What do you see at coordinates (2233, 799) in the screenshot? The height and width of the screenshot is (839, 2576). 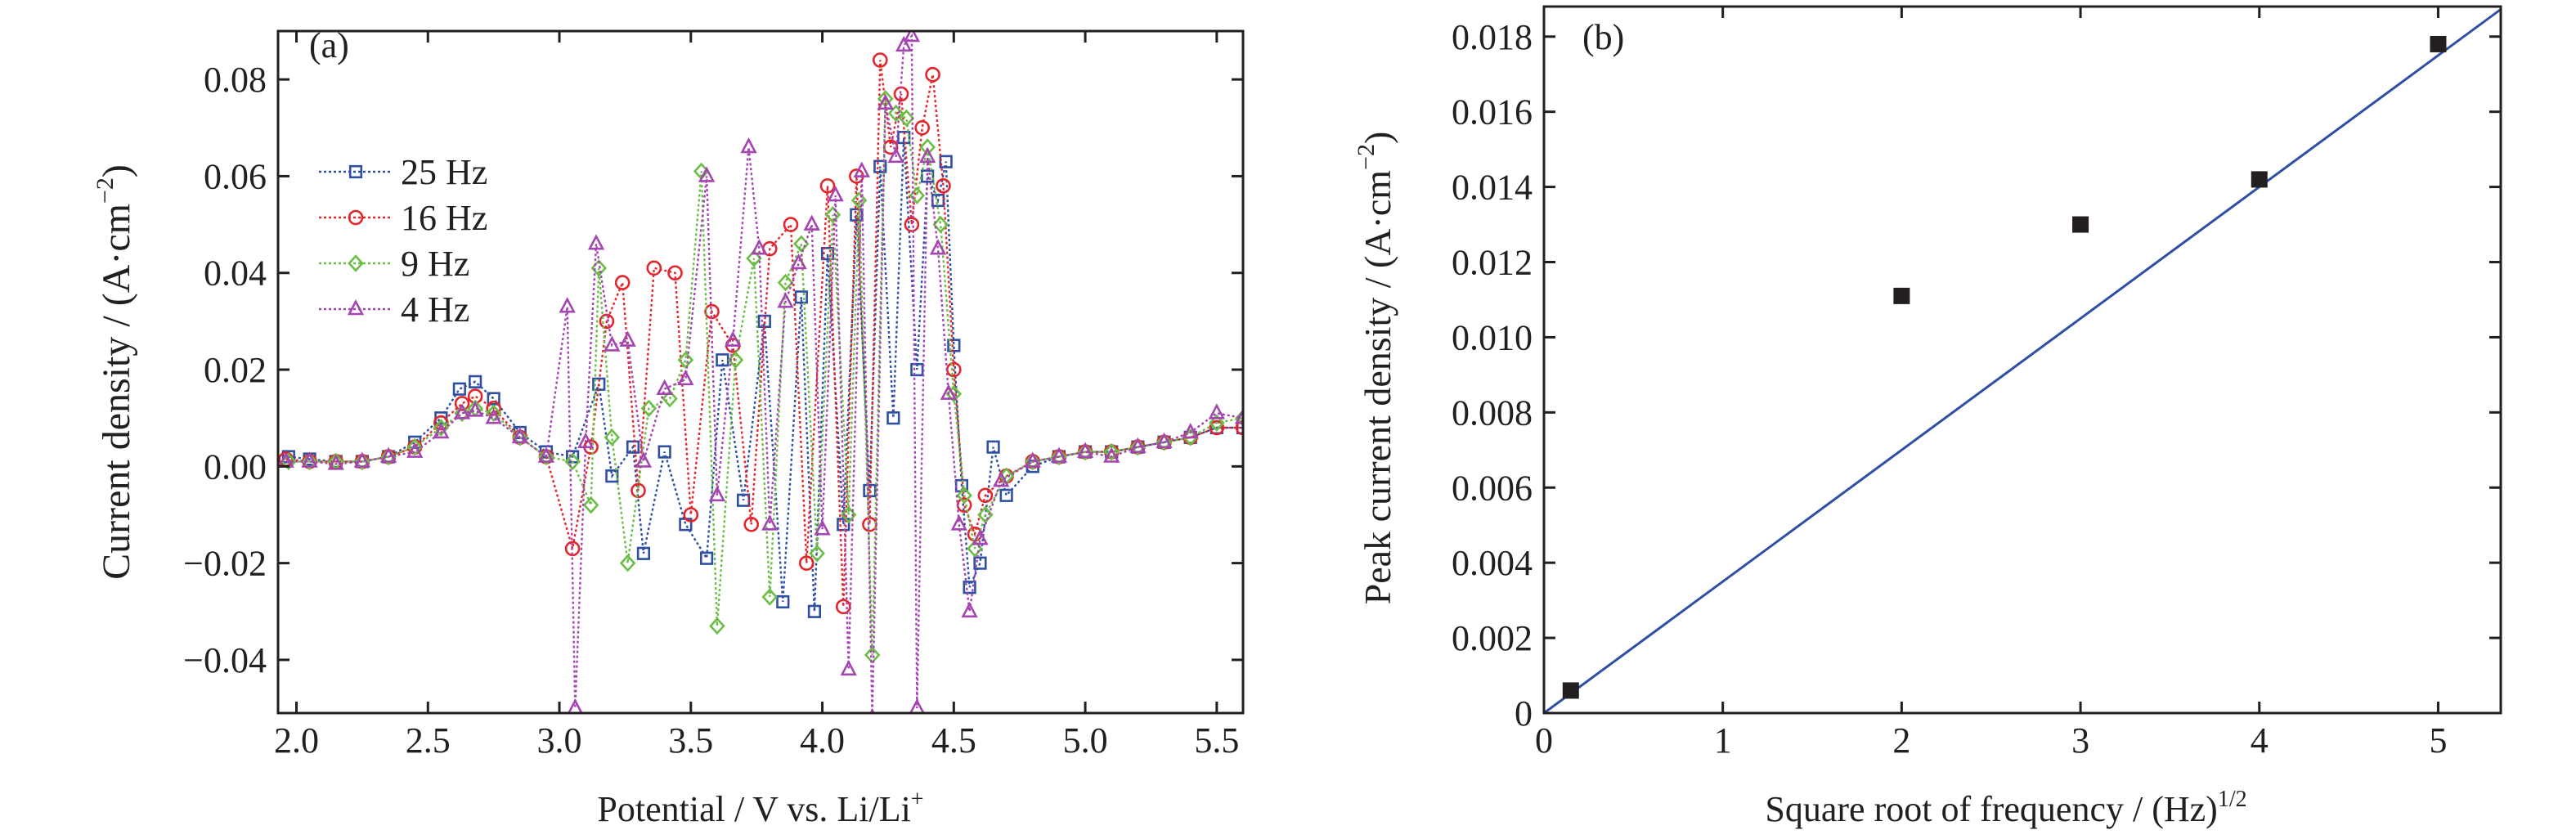 I see `panel-b-x-axis-label-superscript: 1/2` at bounding box center [2233, 799].